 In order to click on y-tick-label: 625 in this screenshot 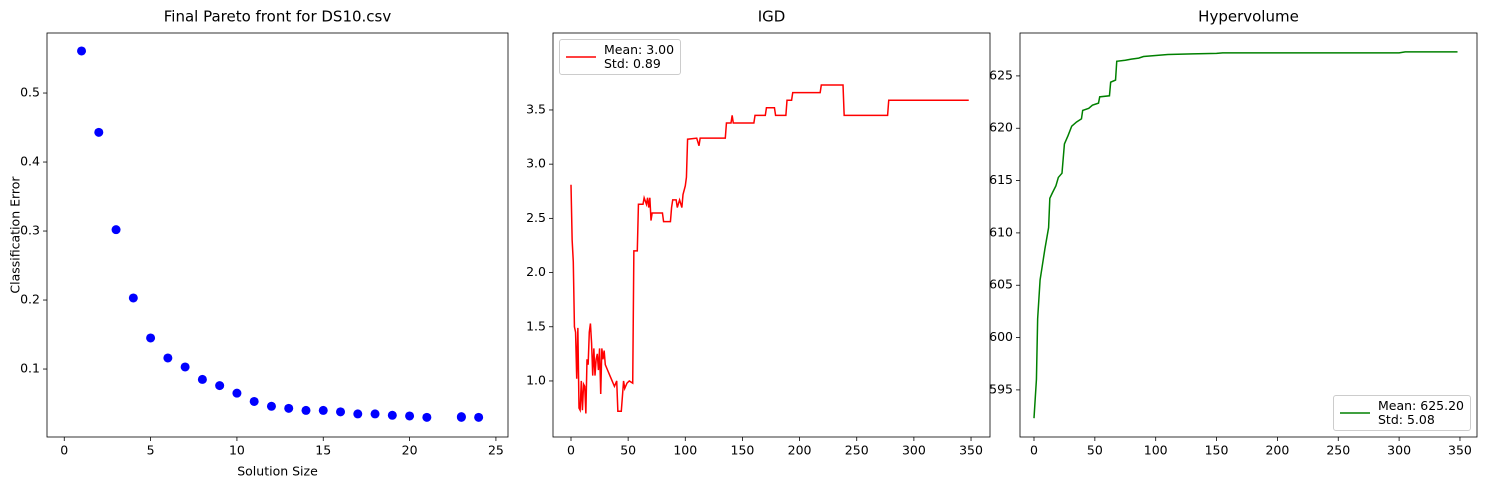, I will do `click(1001, 74)`.